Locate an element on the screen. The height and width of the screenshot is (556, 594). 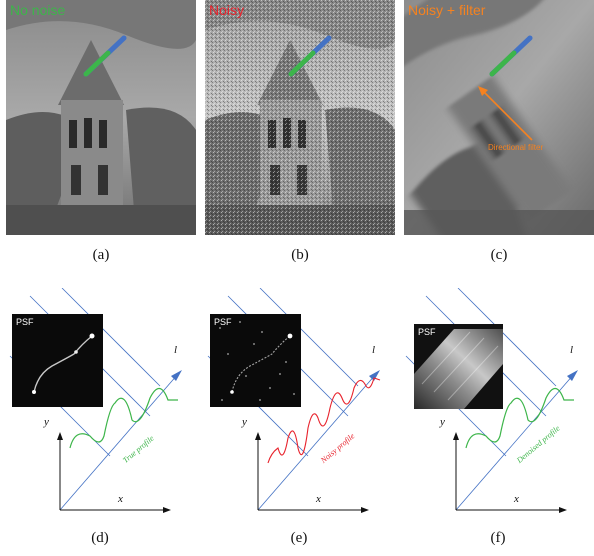
tower-photo-clean: No noise is located at coordinates (101, 117).